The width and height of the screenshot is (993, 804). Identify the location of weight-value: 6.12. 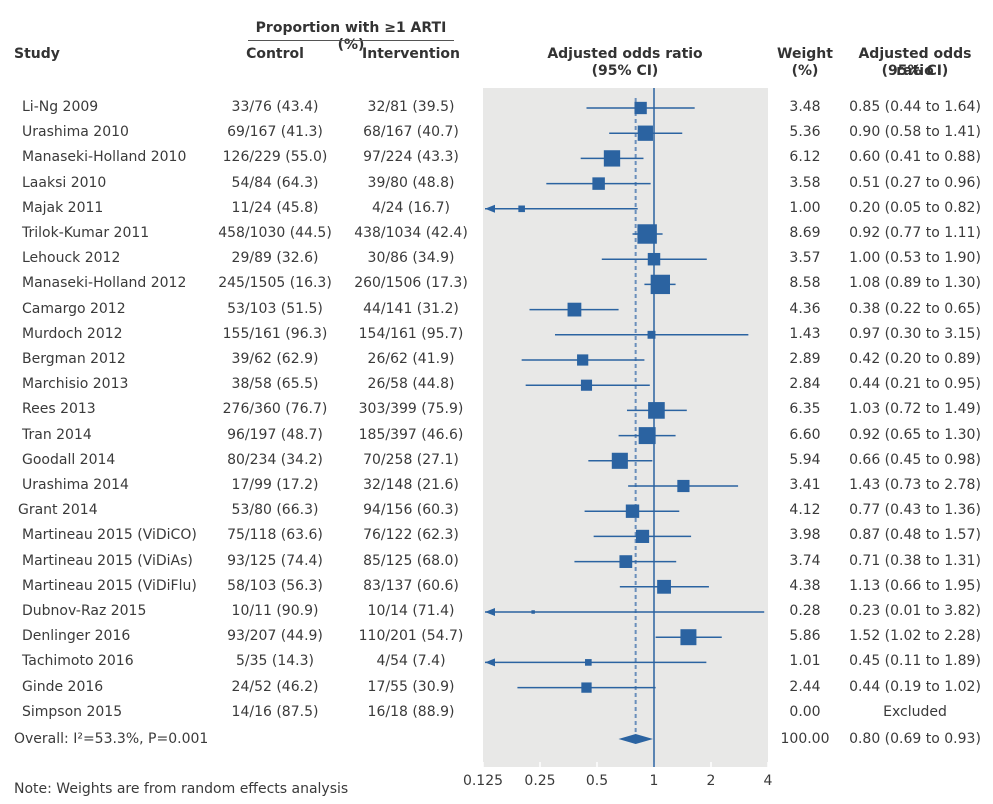
(805, 157).